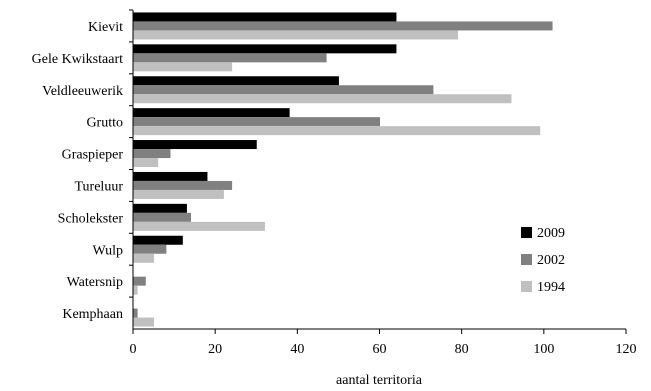 The image size is (651, 391). I want to click on bar-2009-scholekster, so click(160, 208).